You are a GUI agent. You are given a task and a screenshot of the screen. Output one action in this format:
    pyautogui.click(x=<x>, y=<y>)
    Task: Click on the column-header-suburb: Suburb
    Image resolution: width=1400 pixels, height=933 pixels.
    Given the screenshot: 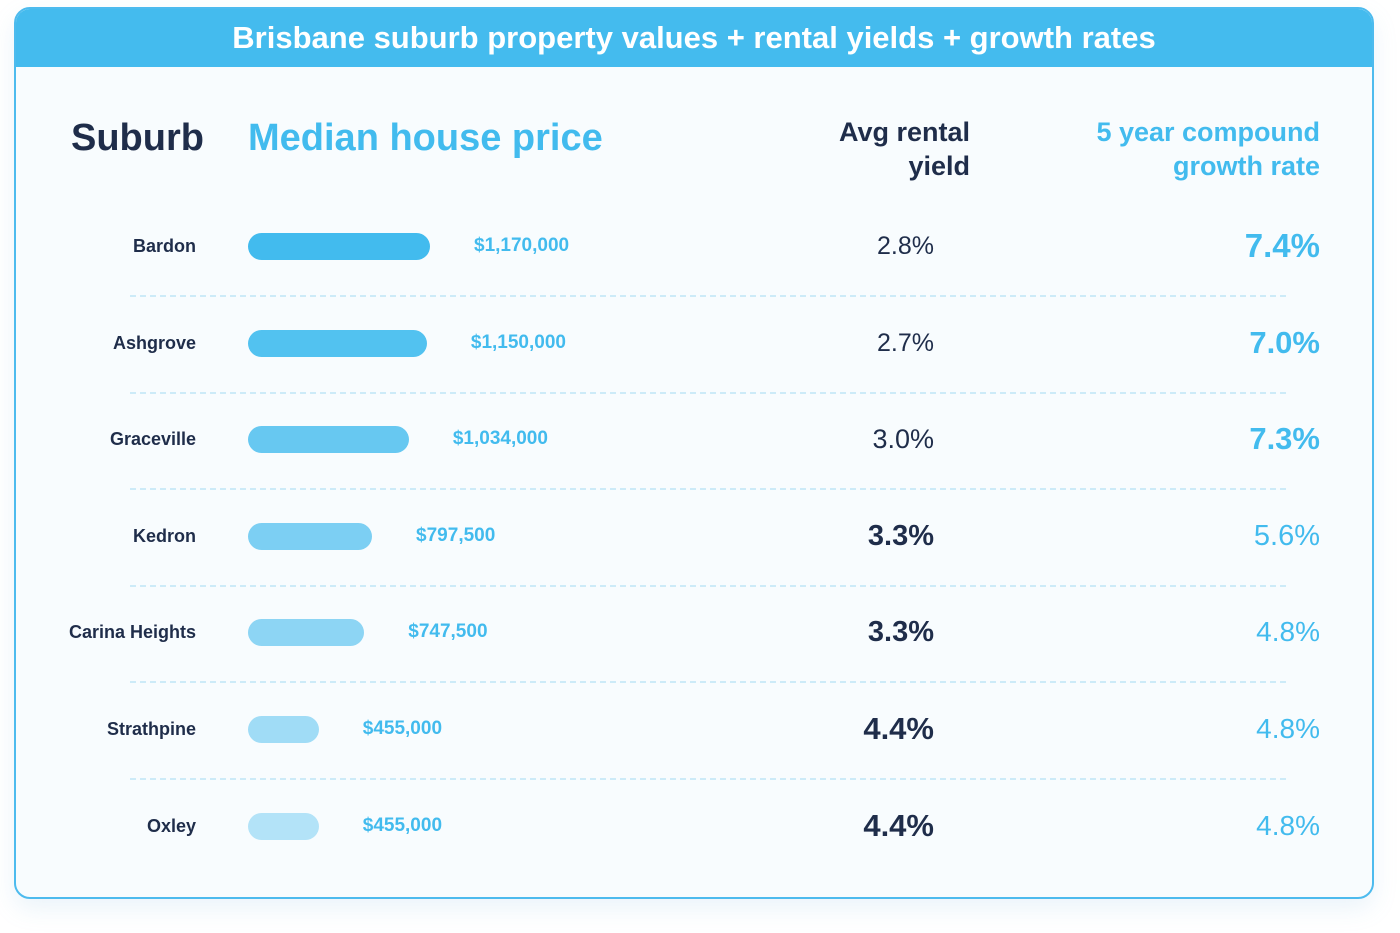 What is the action you would take?
    pyautogui.click(x=137, y=138)
    